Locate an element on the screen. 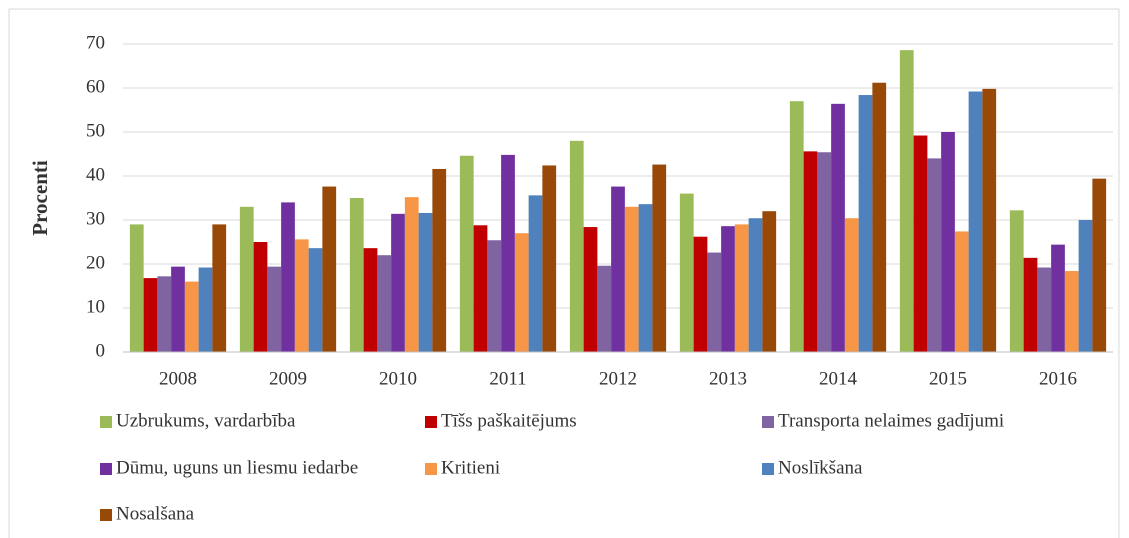 The image size is (1129, 538). legend-label: Kritieni is located at coordinates (470, 467).